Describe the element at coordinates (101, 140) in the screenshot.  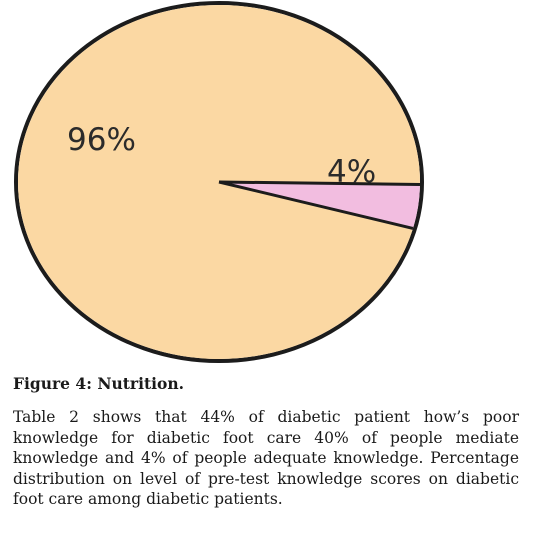
I see `slice-label-large: 96%` at that location.